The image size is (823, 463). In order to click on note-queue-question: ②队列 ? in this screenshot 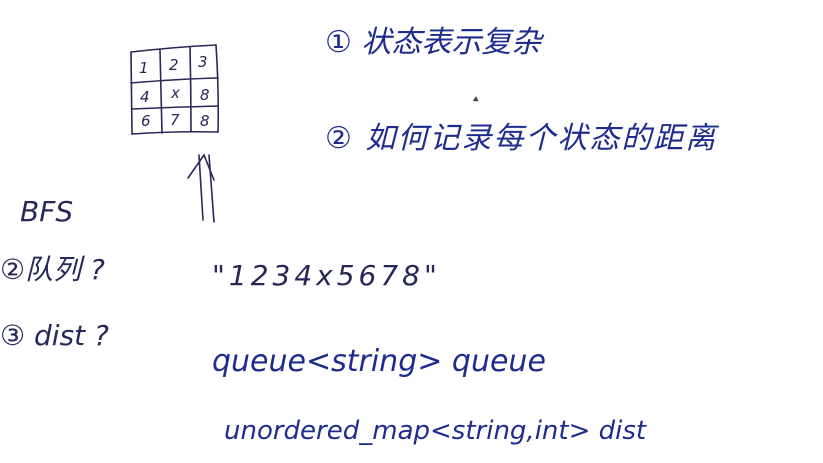, I will do `click(52, 269)`.